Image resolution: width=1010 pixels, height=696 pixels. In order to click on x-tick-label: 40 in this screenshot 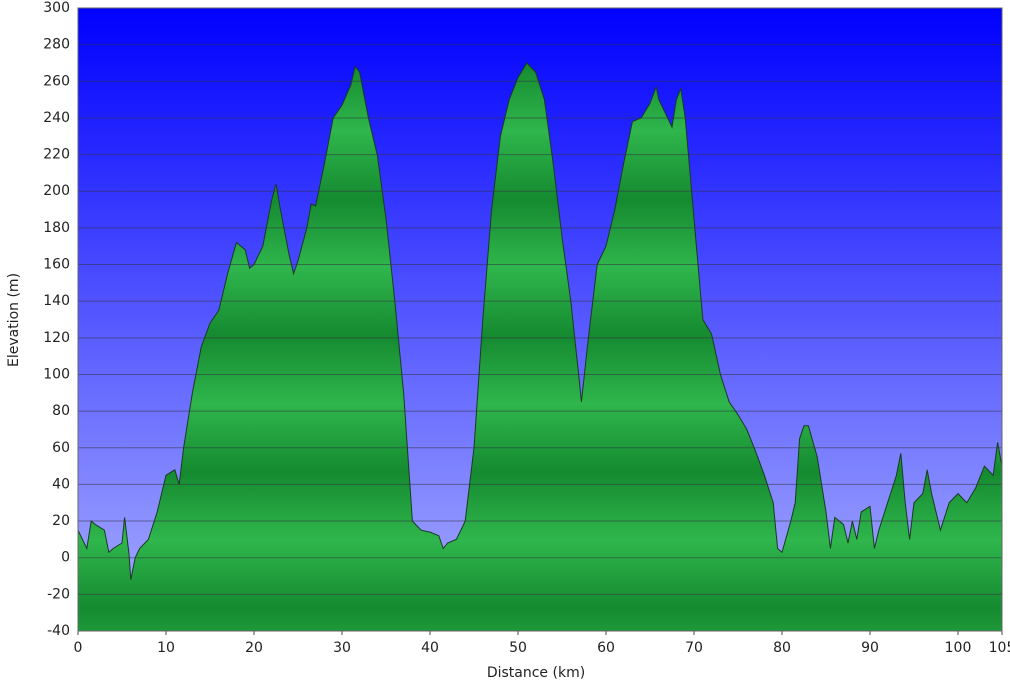, I will do `click(430, 648)`.